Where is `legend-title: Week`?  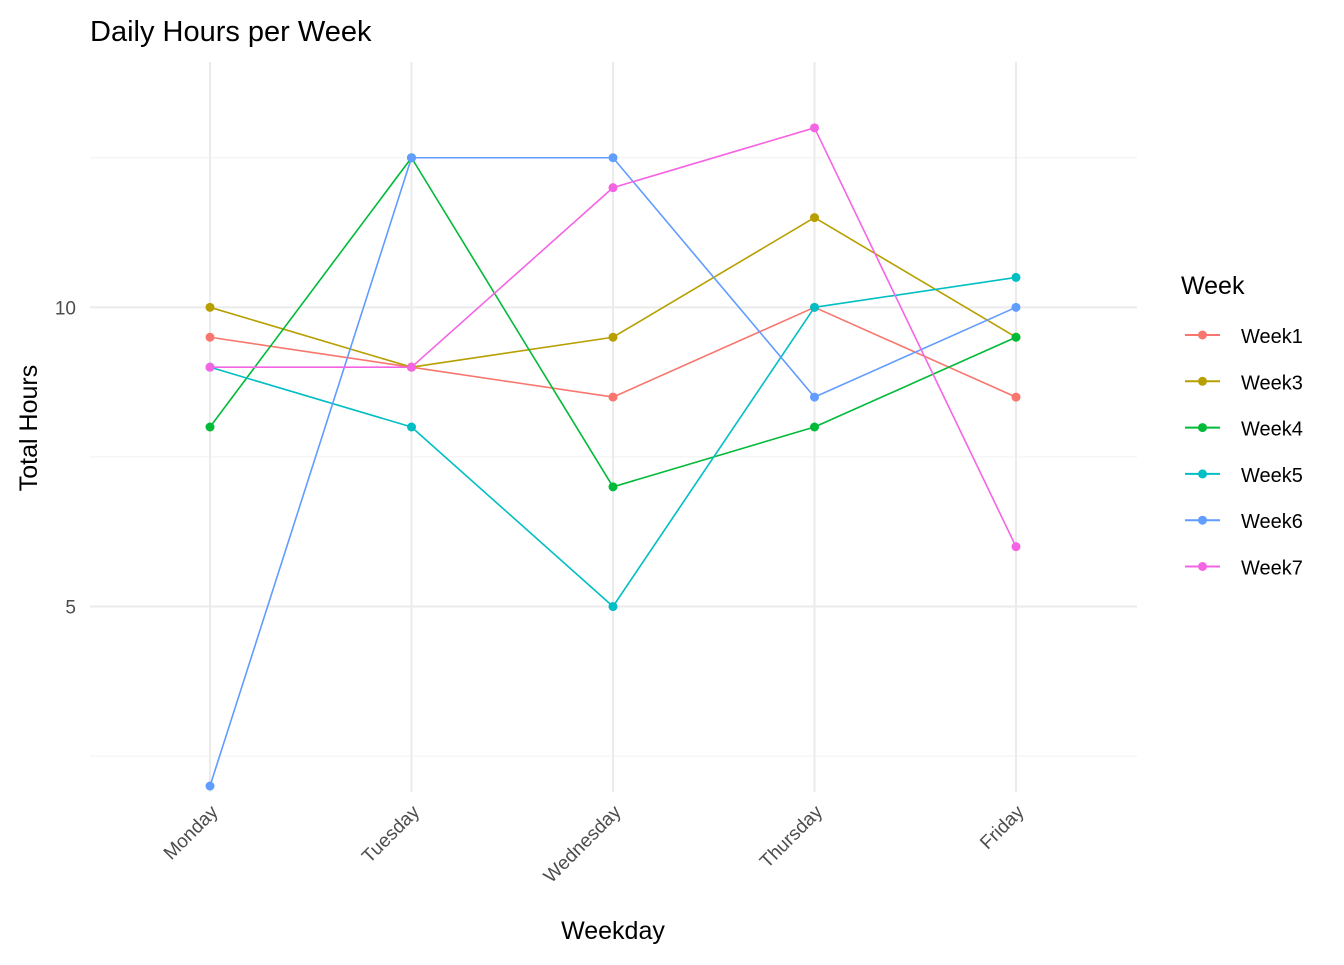
legend-title: Week is located at coordinates (1213, 286).